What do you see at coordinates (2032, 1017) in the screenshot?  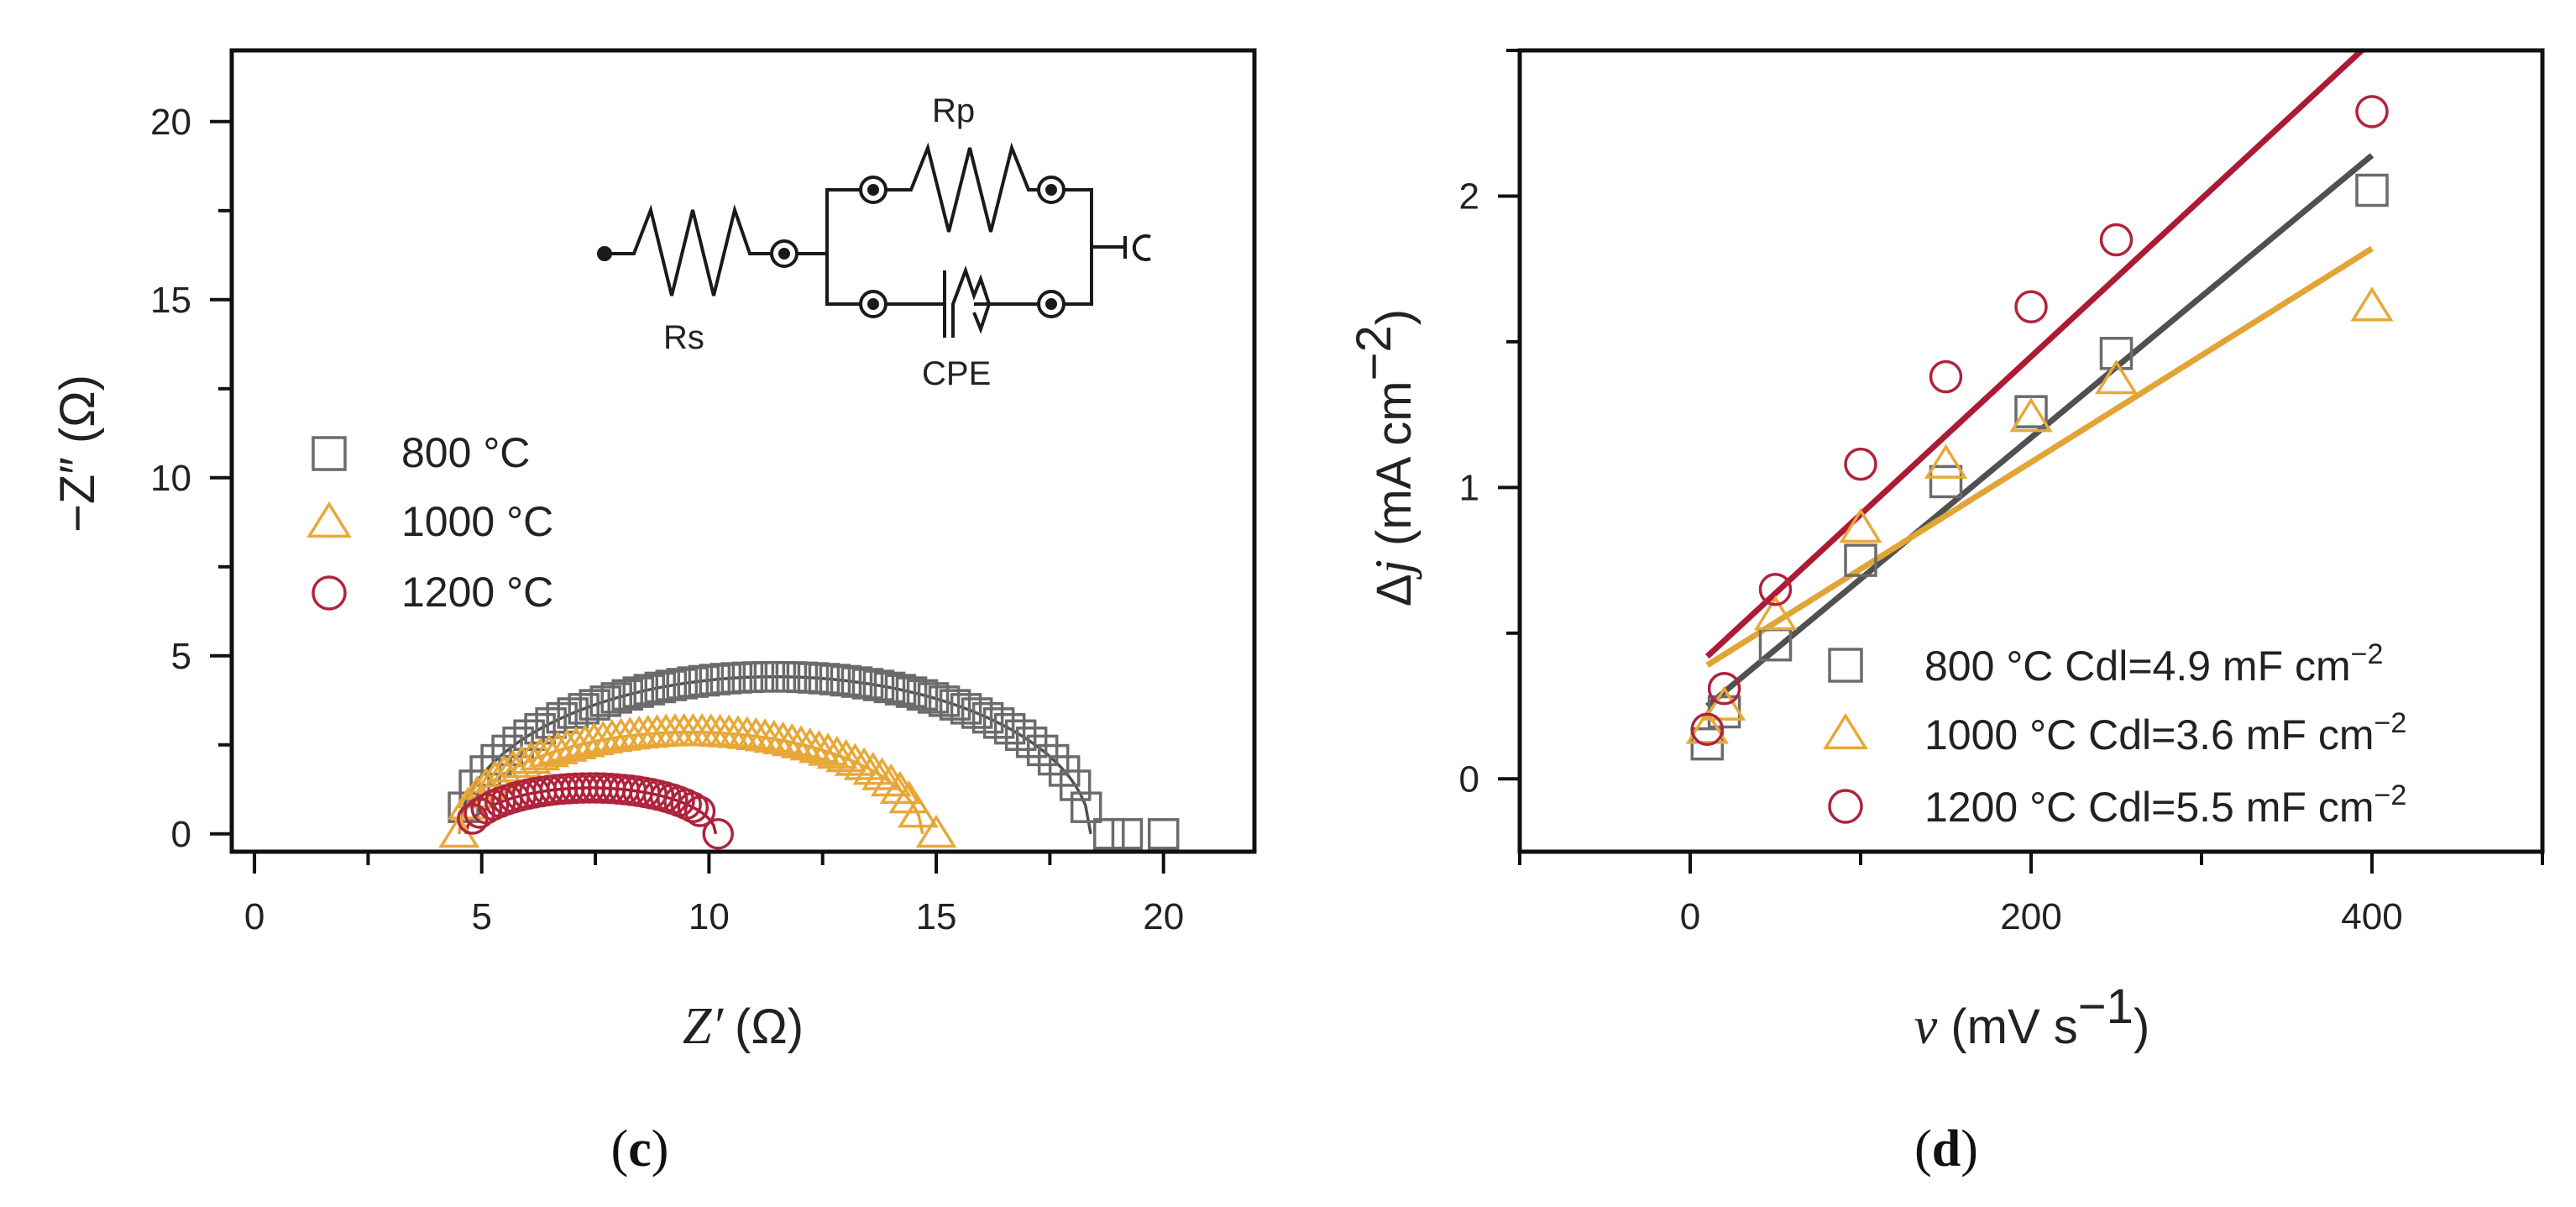 I see `panel-d-x-axis-title: ν (mV s−1)` at bounding box center [2032, 1017].